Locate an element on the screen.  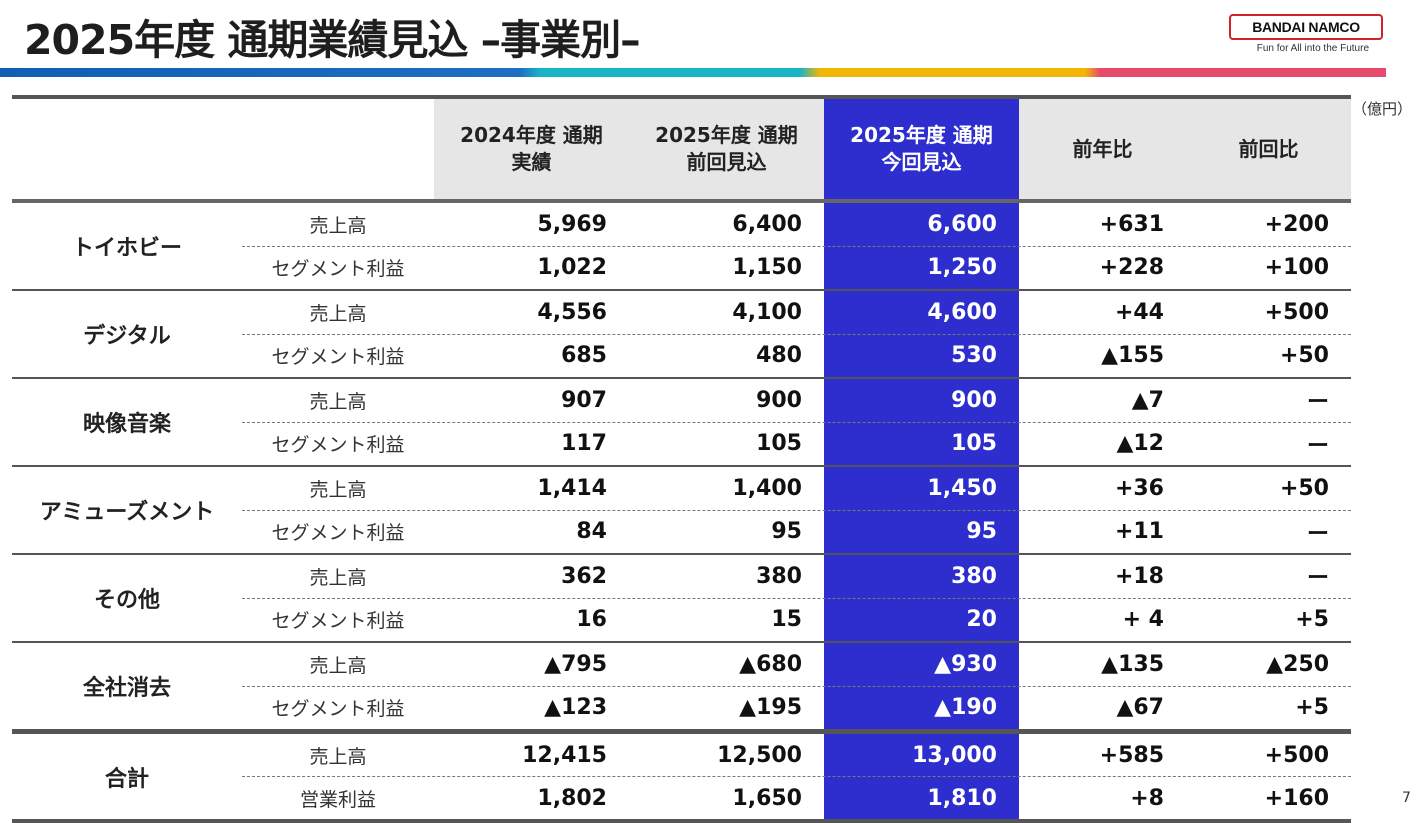
metric-label: 営業利益 is located at coordinates (337, 799).